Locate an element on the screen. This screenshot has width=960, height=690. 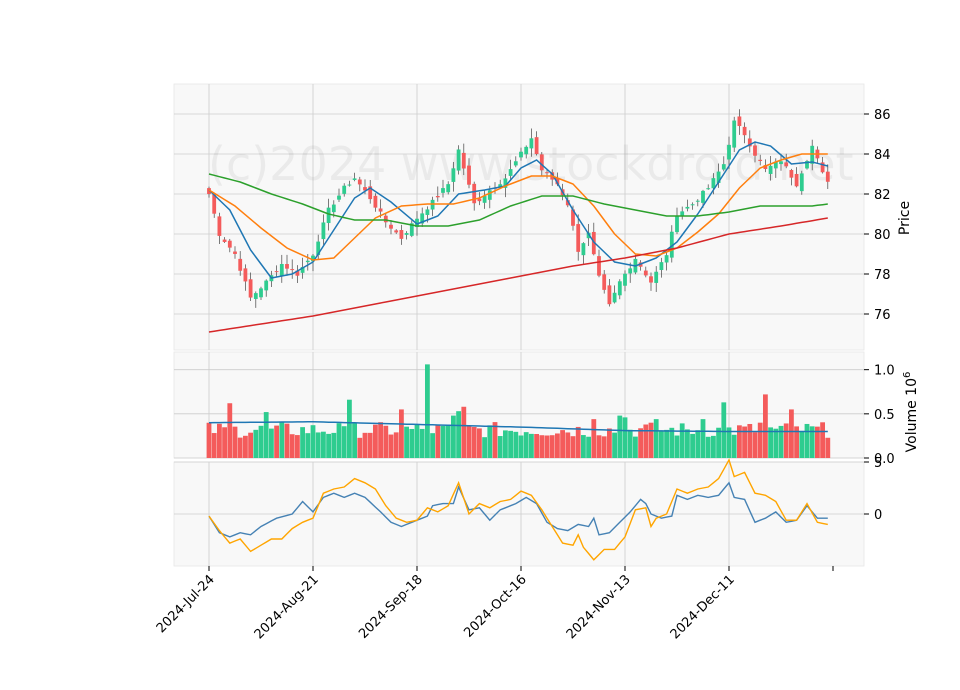
price-axis-label: Price is located at coordinates (905, 218).